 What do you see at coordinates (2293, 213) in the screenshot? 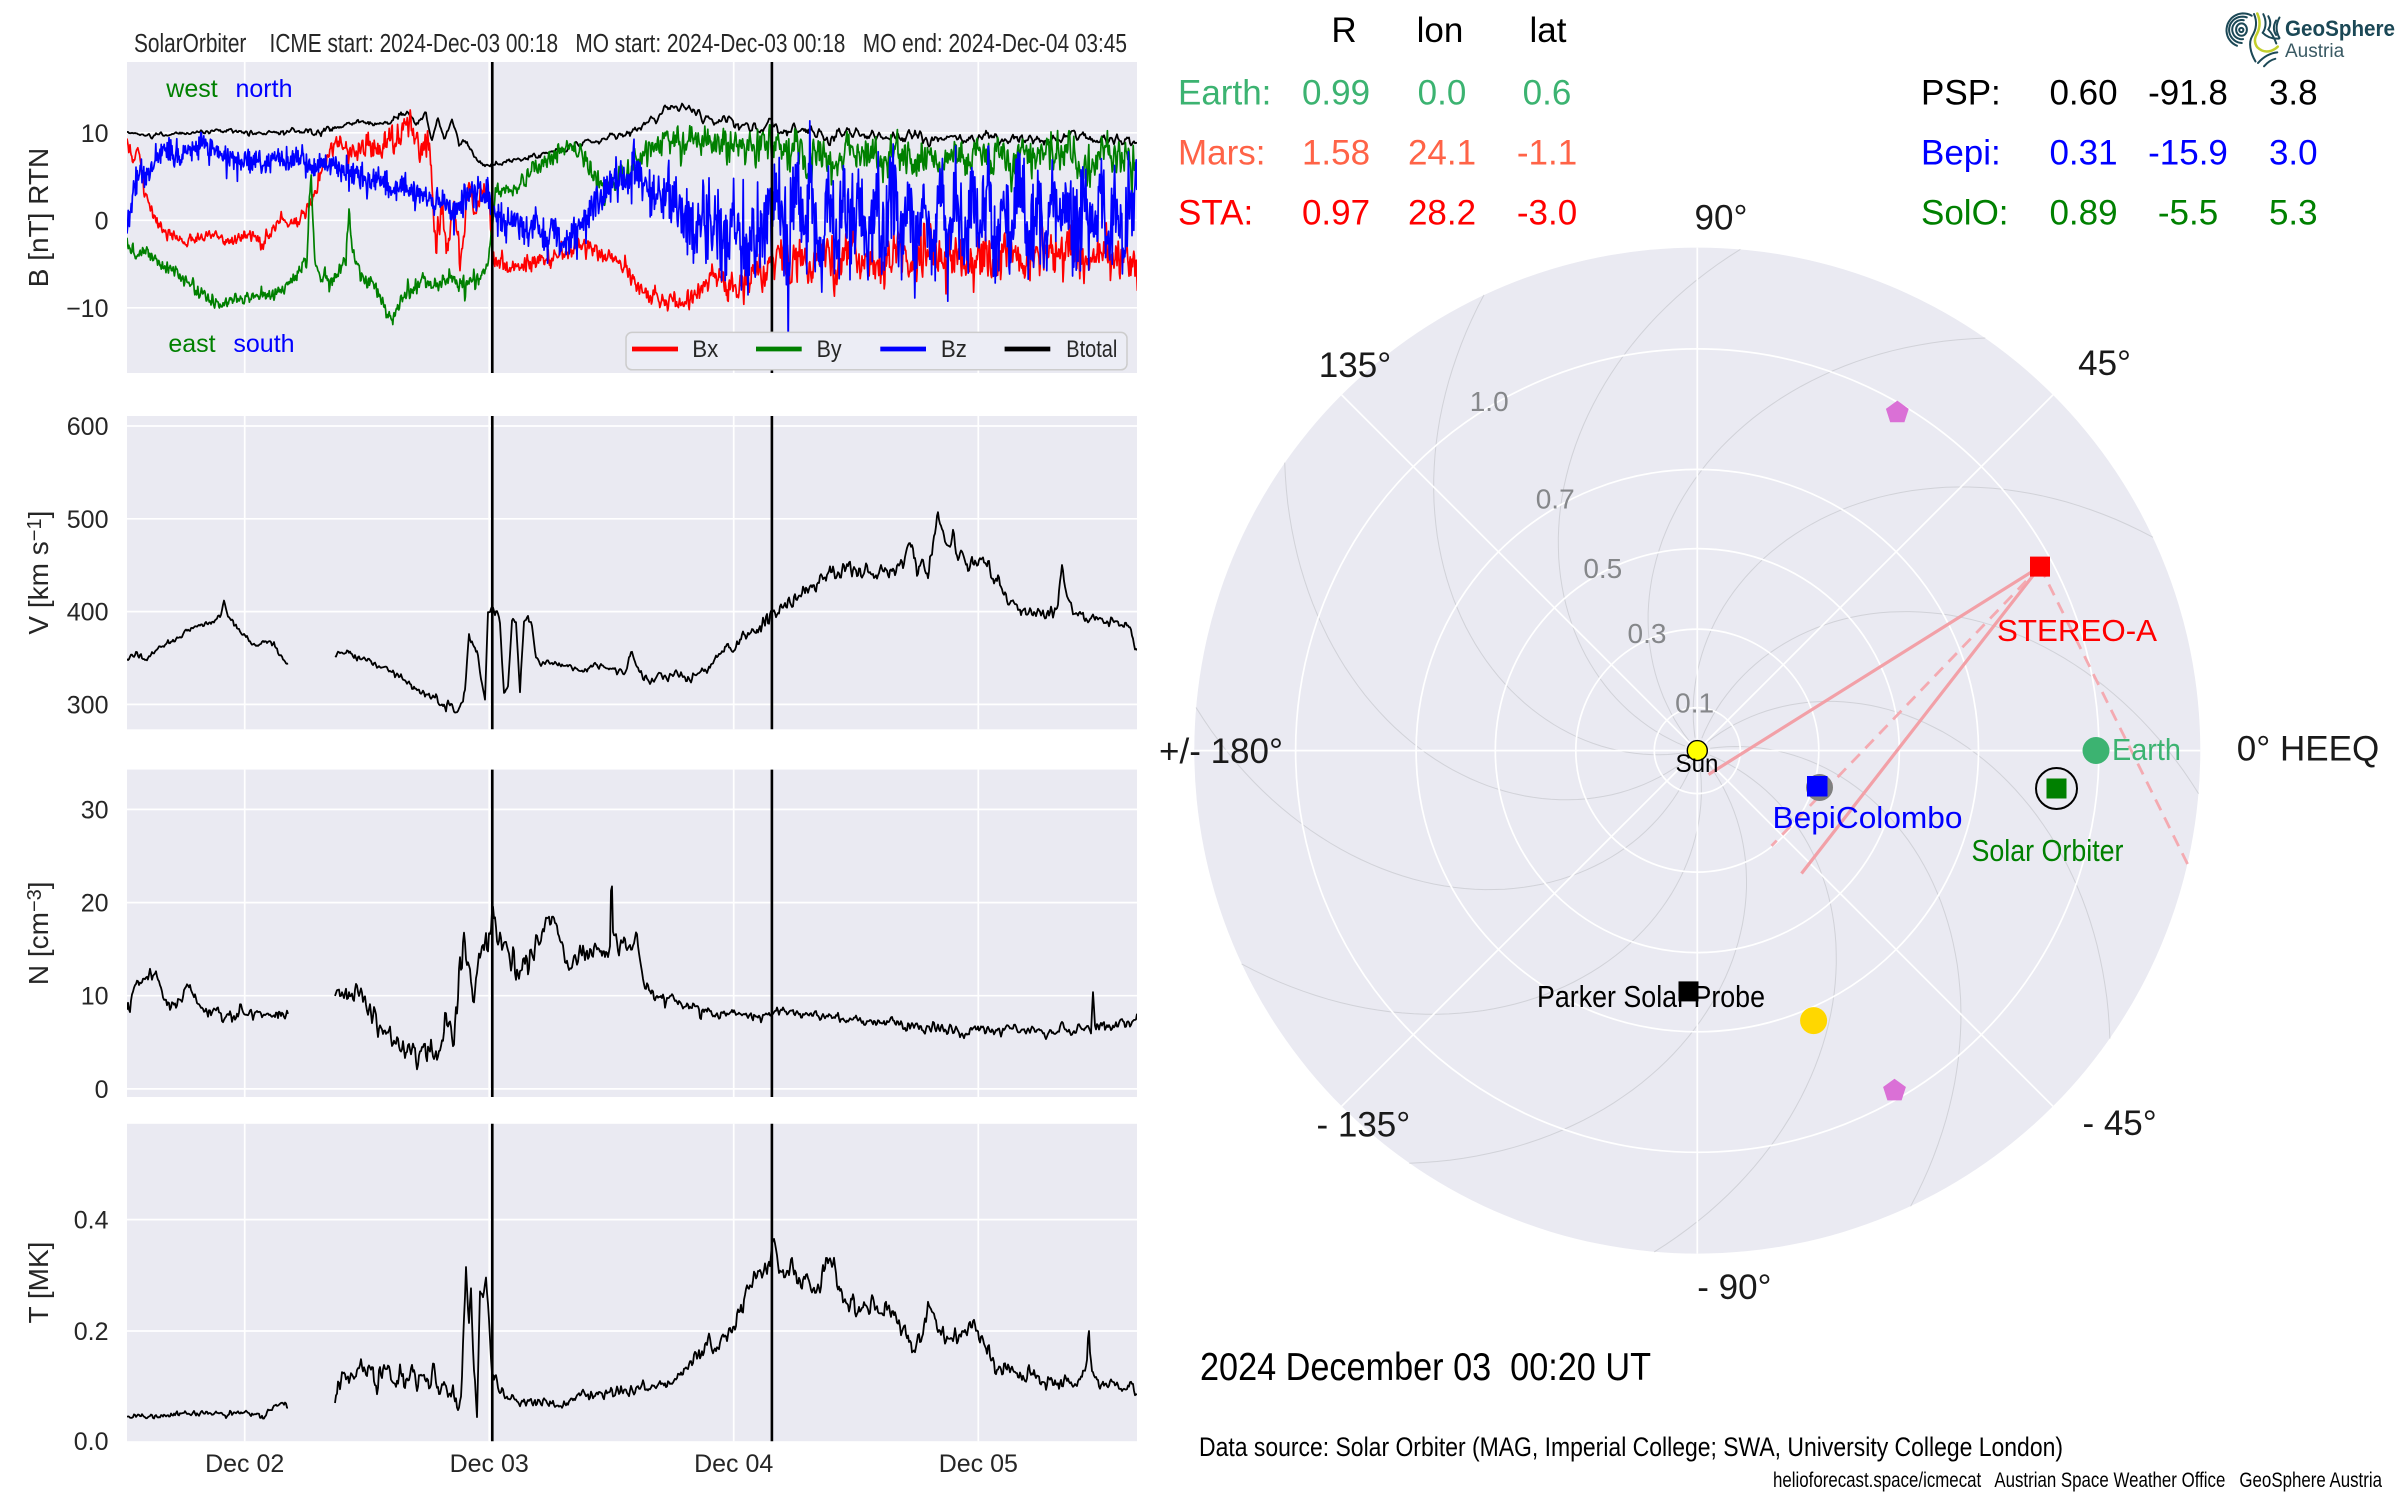
I see `svg-text: 5.3` at bounding box center [2293, 213].